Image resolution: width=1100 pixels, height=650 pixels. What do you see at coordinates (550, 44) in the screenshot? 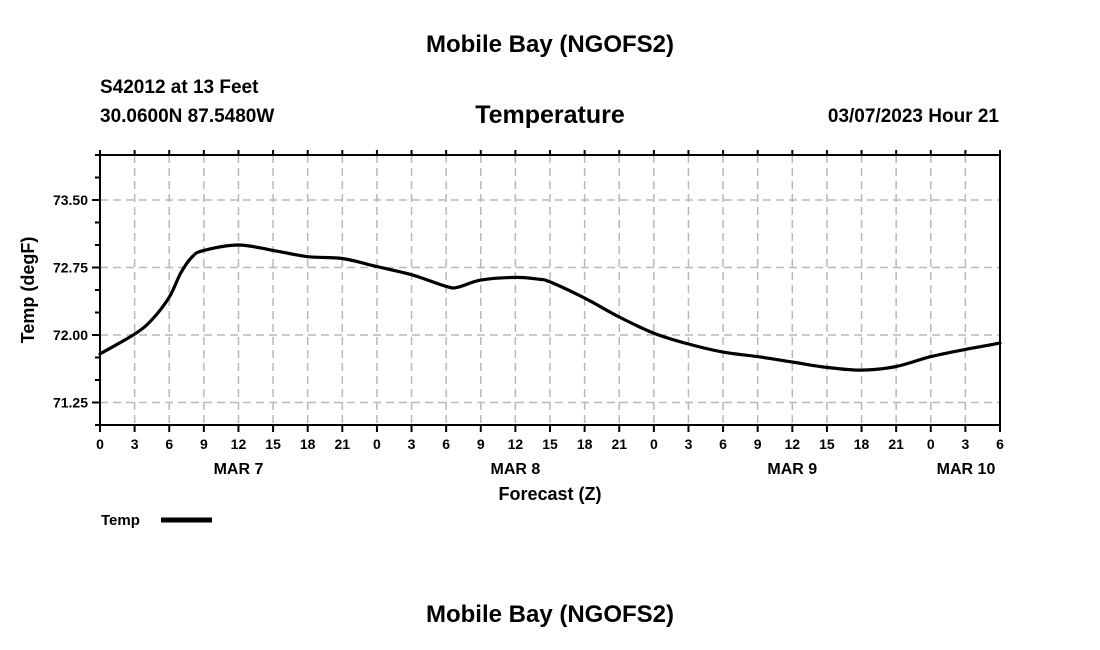
I see `chart-main-title: Mobile Bay (NGOFS2)` at bounding box center [550, 44].